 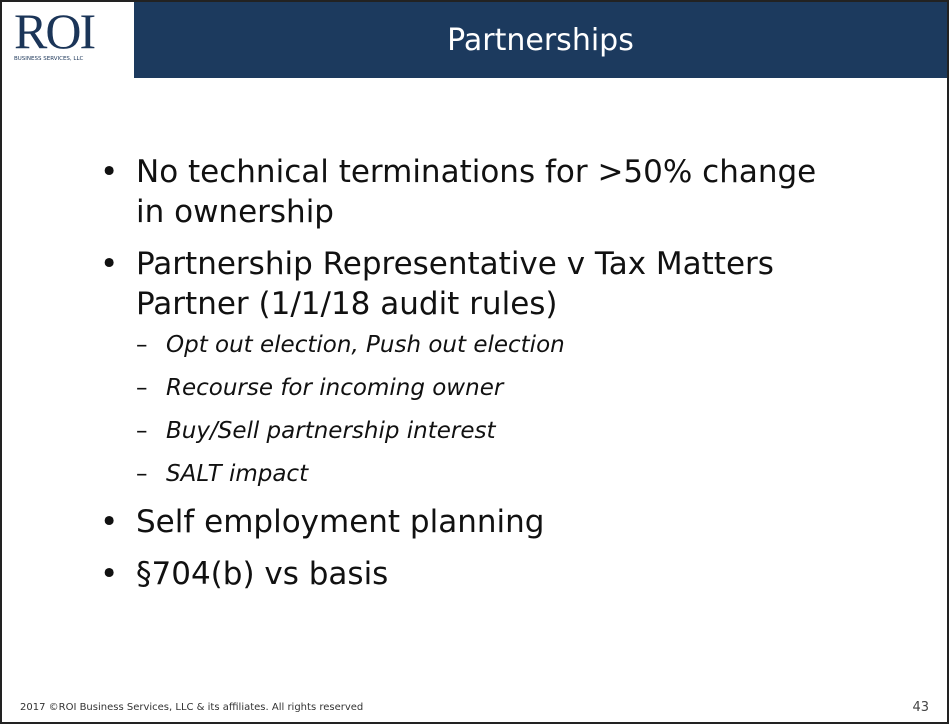 What do you see at coordinates (920, 707) in the screenshot?
I see `page-number: 43` at bounding box center [920, 707].